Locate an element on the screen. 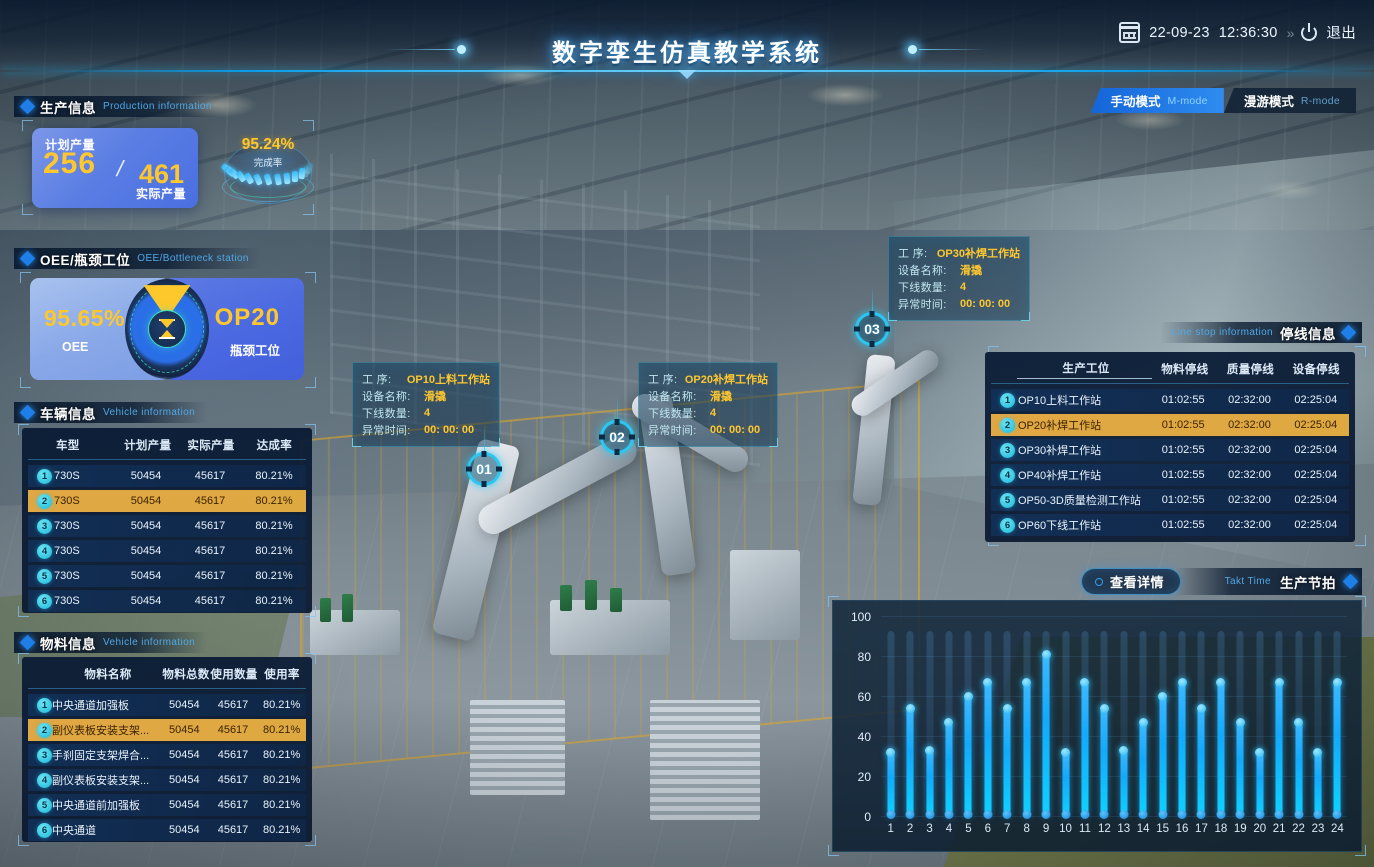  table-row: 3 手刹固定支架焊合... 50454 45617 80.21% is located at coordinates (167, 755).